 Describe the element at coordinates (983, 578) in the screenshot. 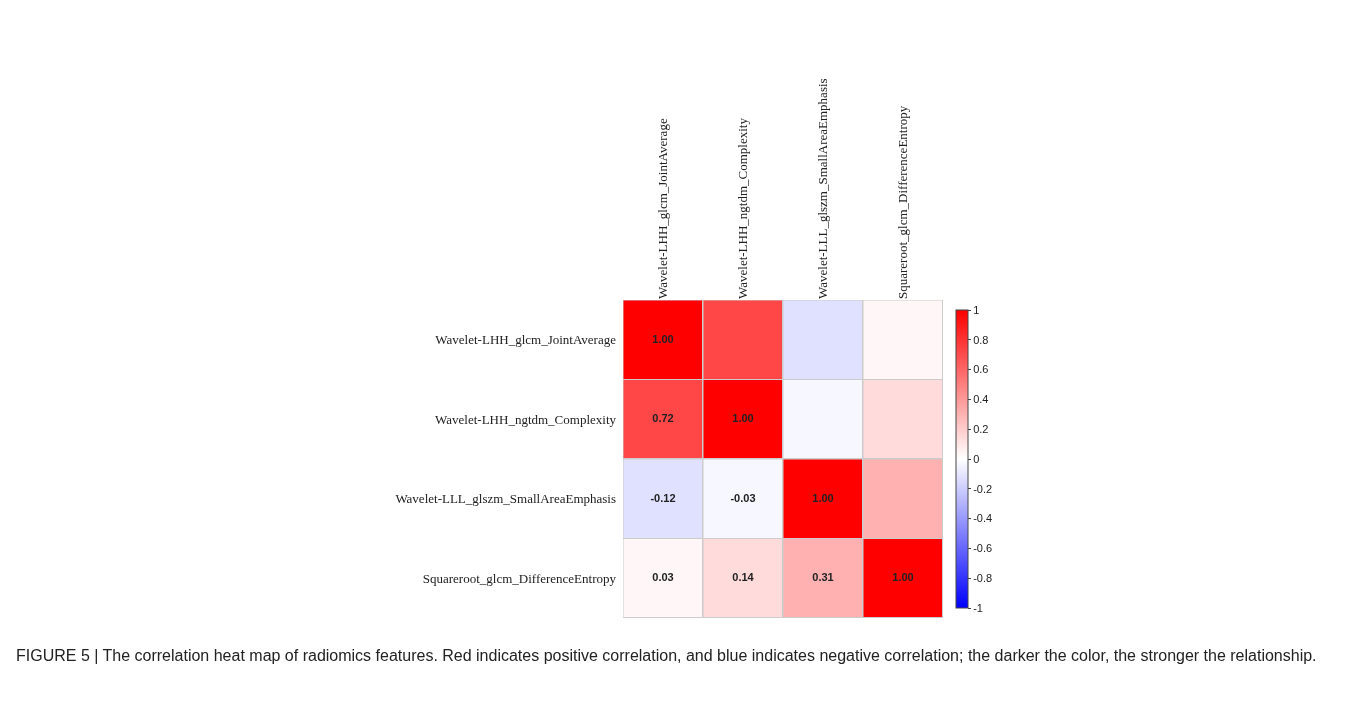

I see `color-bar-label: -0.8` at that location.